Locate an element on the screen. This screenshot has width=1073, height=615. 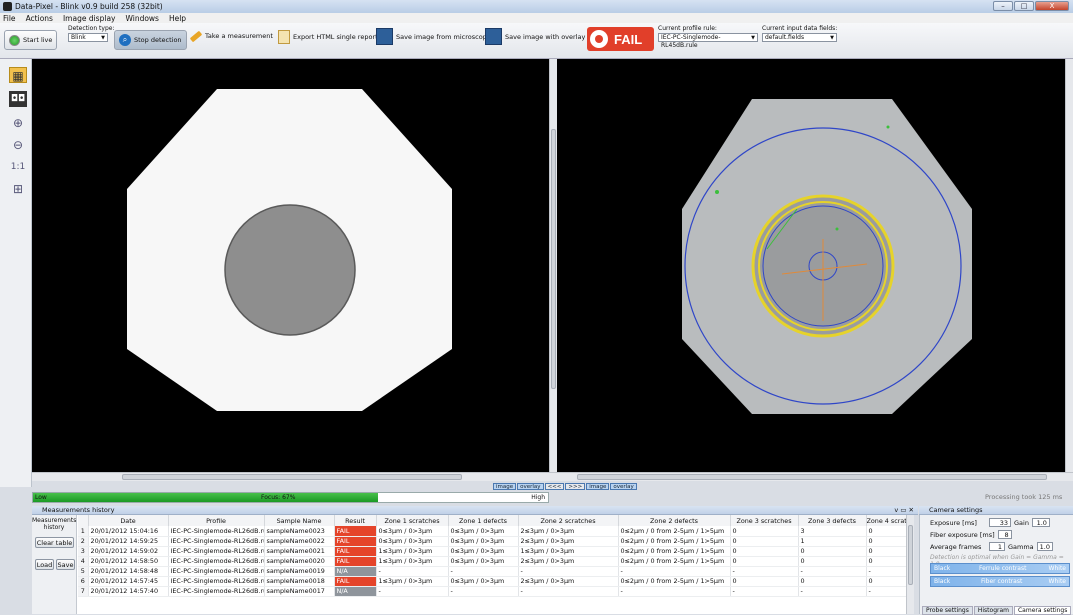
column-header is located at coordinates (83, 520).